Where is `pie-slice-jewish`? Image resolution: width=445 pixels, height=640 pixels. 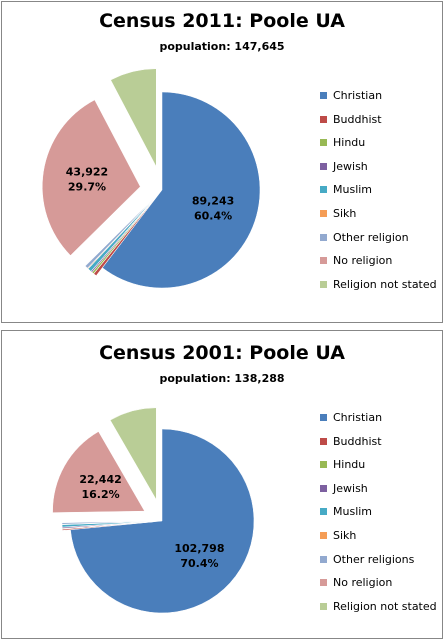 pie-slice-jewish is located at coordinates (123, 235).